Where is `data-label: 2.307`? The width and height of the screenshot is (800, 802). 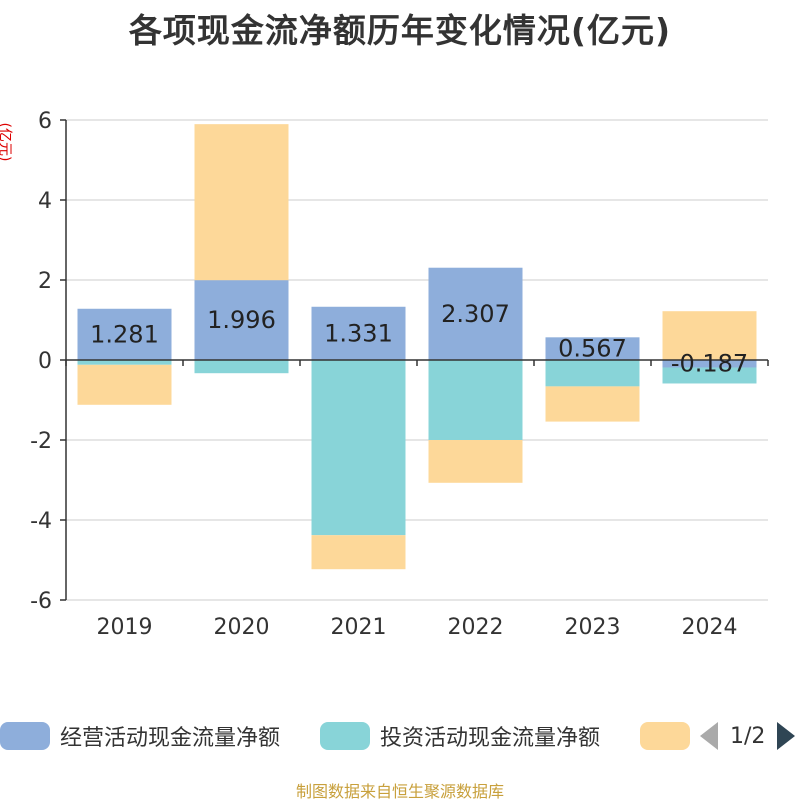 data-label: 2.307 is located at coordinates (475, 314).